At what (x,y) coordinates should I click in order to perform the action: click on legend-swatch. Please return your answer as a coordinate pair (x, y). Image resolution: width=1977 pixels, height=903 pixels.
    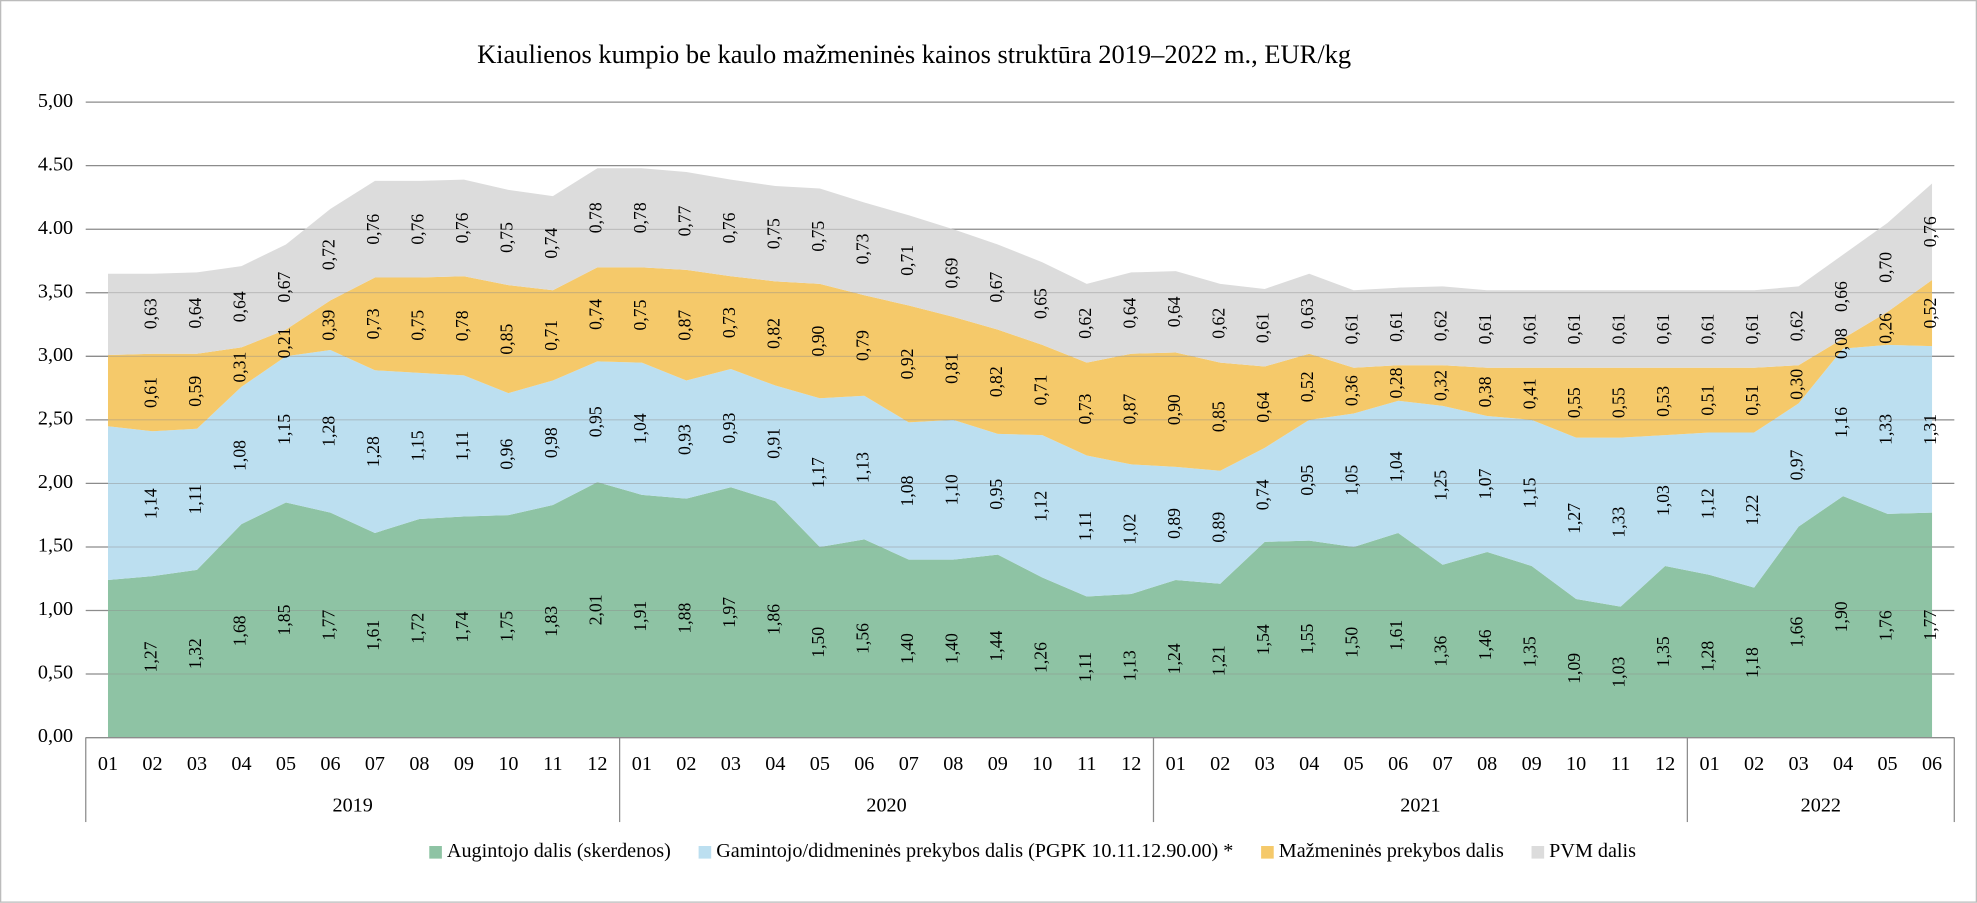
    Looking at the image, I should click on (1267, 852).